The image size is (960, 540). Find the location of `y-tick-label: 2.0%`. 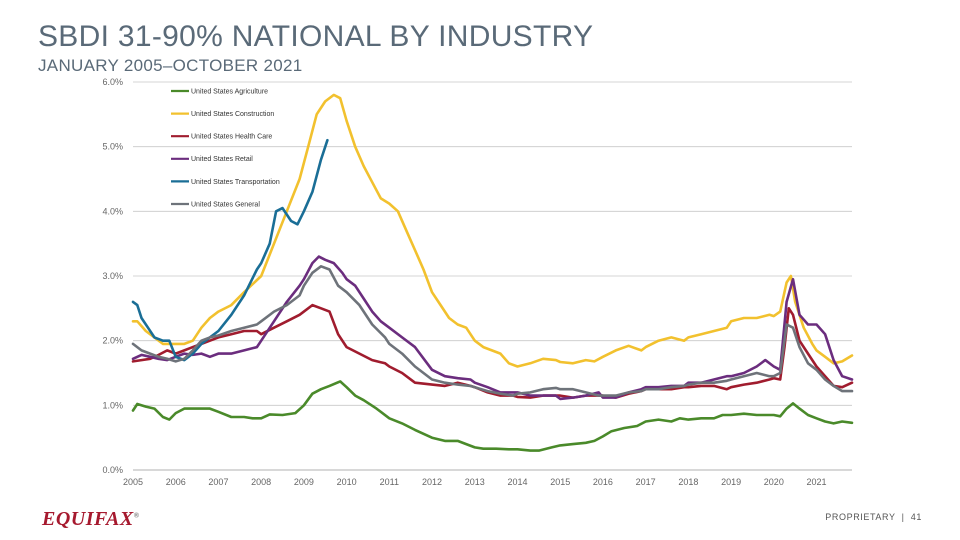

y-tick-label: 2.0% is located at coordinates (112, 341).